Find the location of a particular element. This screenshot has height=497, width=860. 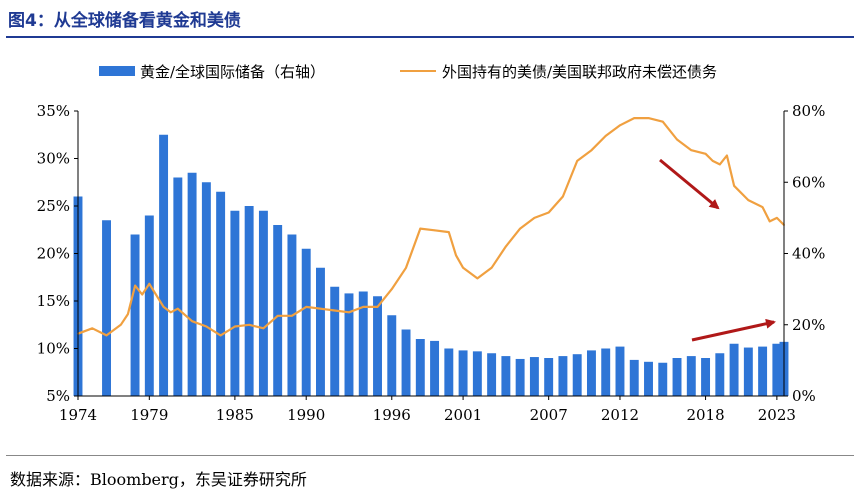

x-tick-label-9: 2023 is located at coordinates (777, 415).